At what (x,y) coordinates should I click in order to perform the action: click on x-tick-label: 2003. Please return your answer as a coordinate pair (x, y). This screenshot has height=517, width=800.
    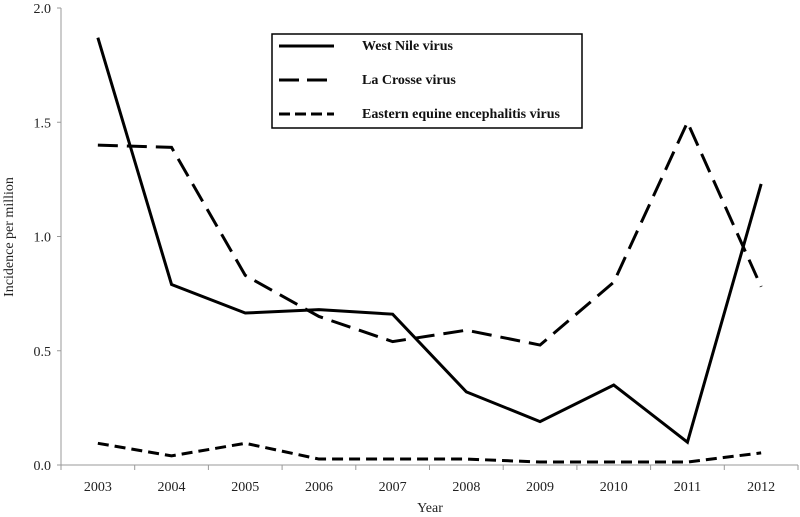
    Looking at the image, I should click on (98, 487).